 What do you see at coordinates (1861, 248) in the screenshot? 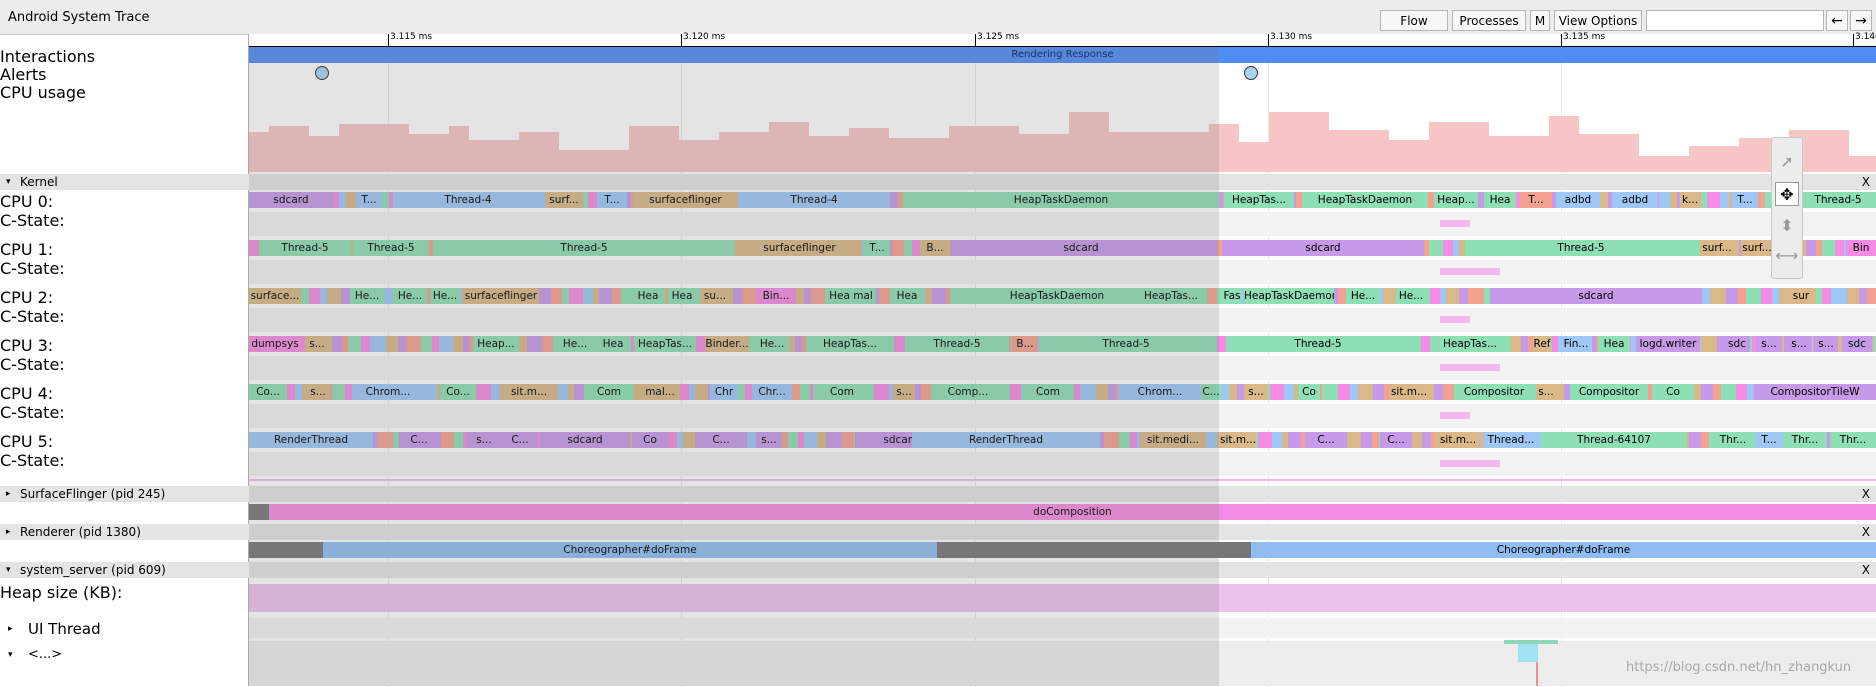
I see `cpu-slice: Bin` at bounding box center [1861, 248].